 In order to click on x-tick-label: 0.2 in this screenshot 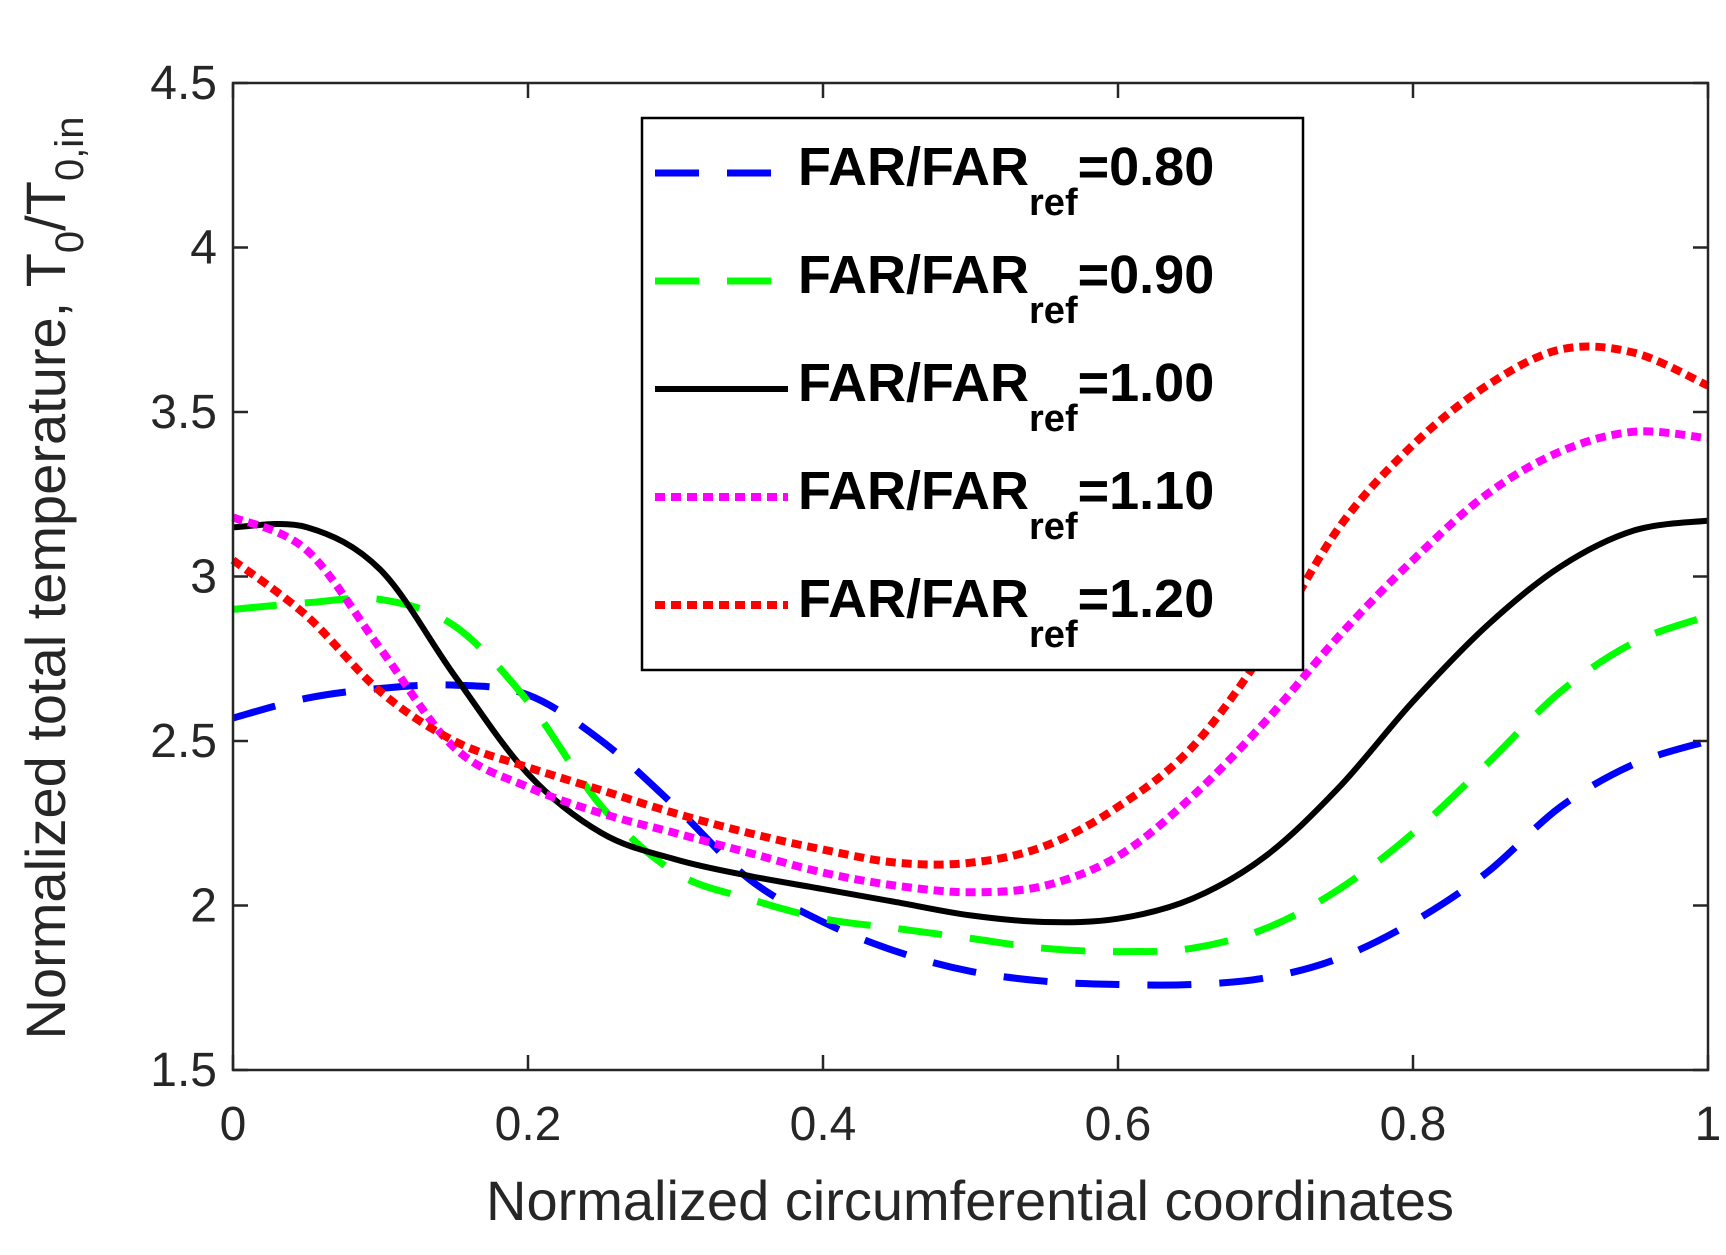, I will do `click(528, 1124)`.